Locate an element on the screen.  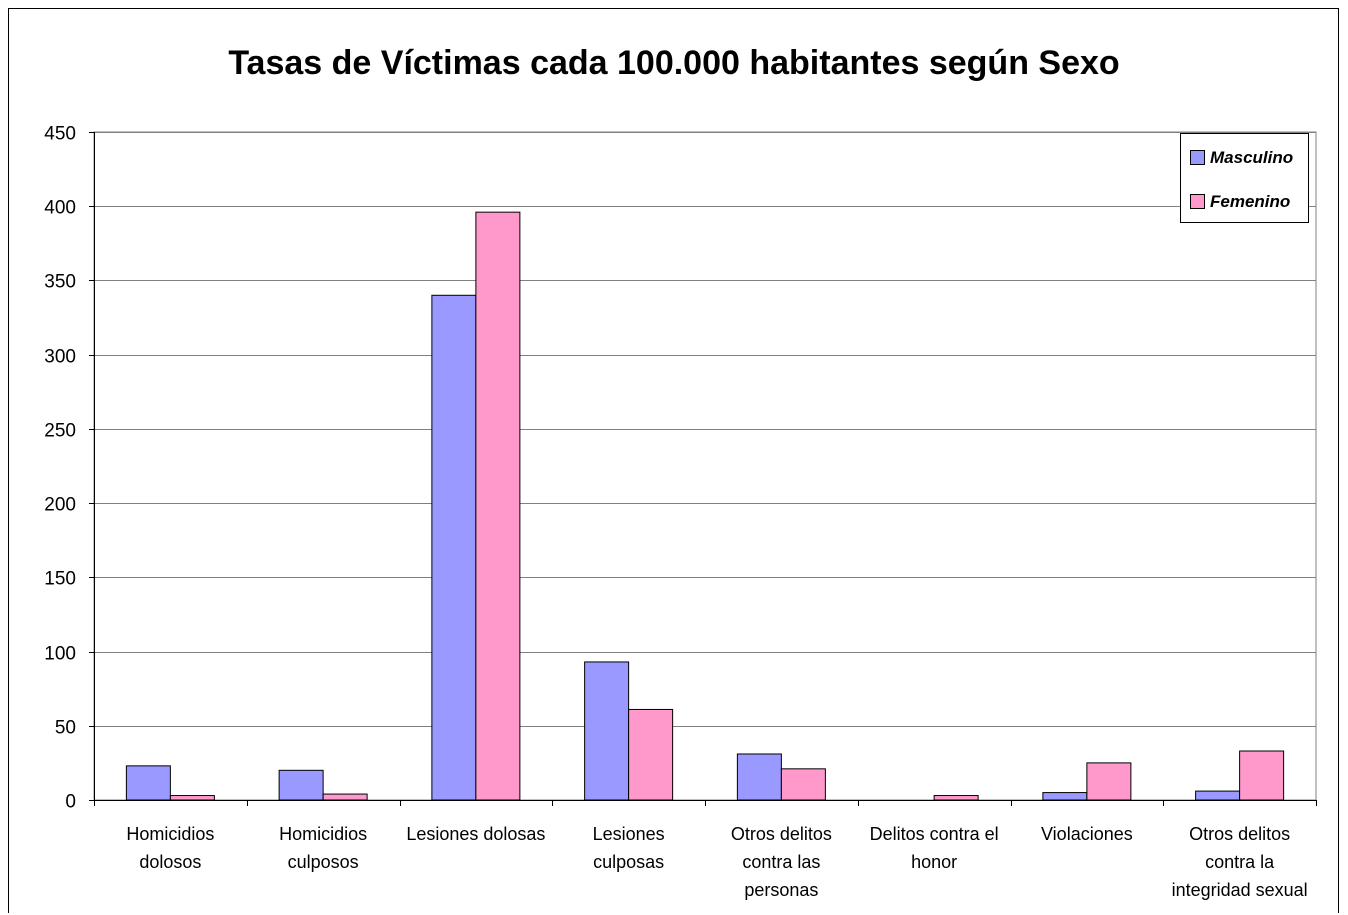
legend-swatch-femenino is located at coordinates (1197, 201).